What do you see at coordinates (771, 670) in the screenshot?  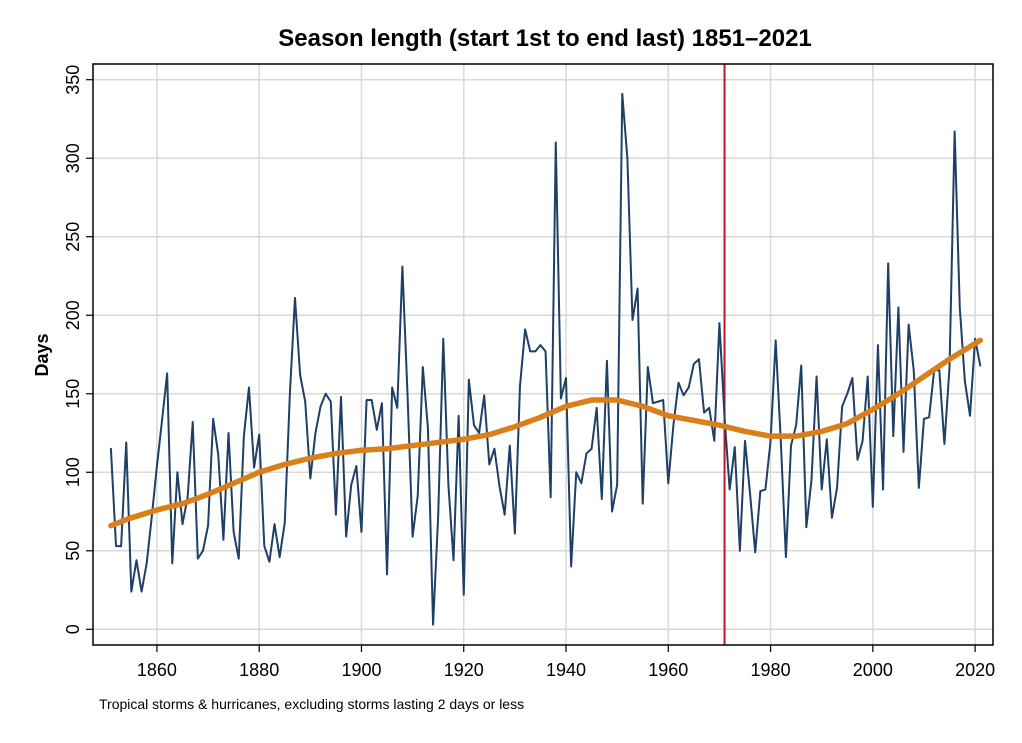 I see `x-tick-label: 1980` at bounding box center [771, 670].